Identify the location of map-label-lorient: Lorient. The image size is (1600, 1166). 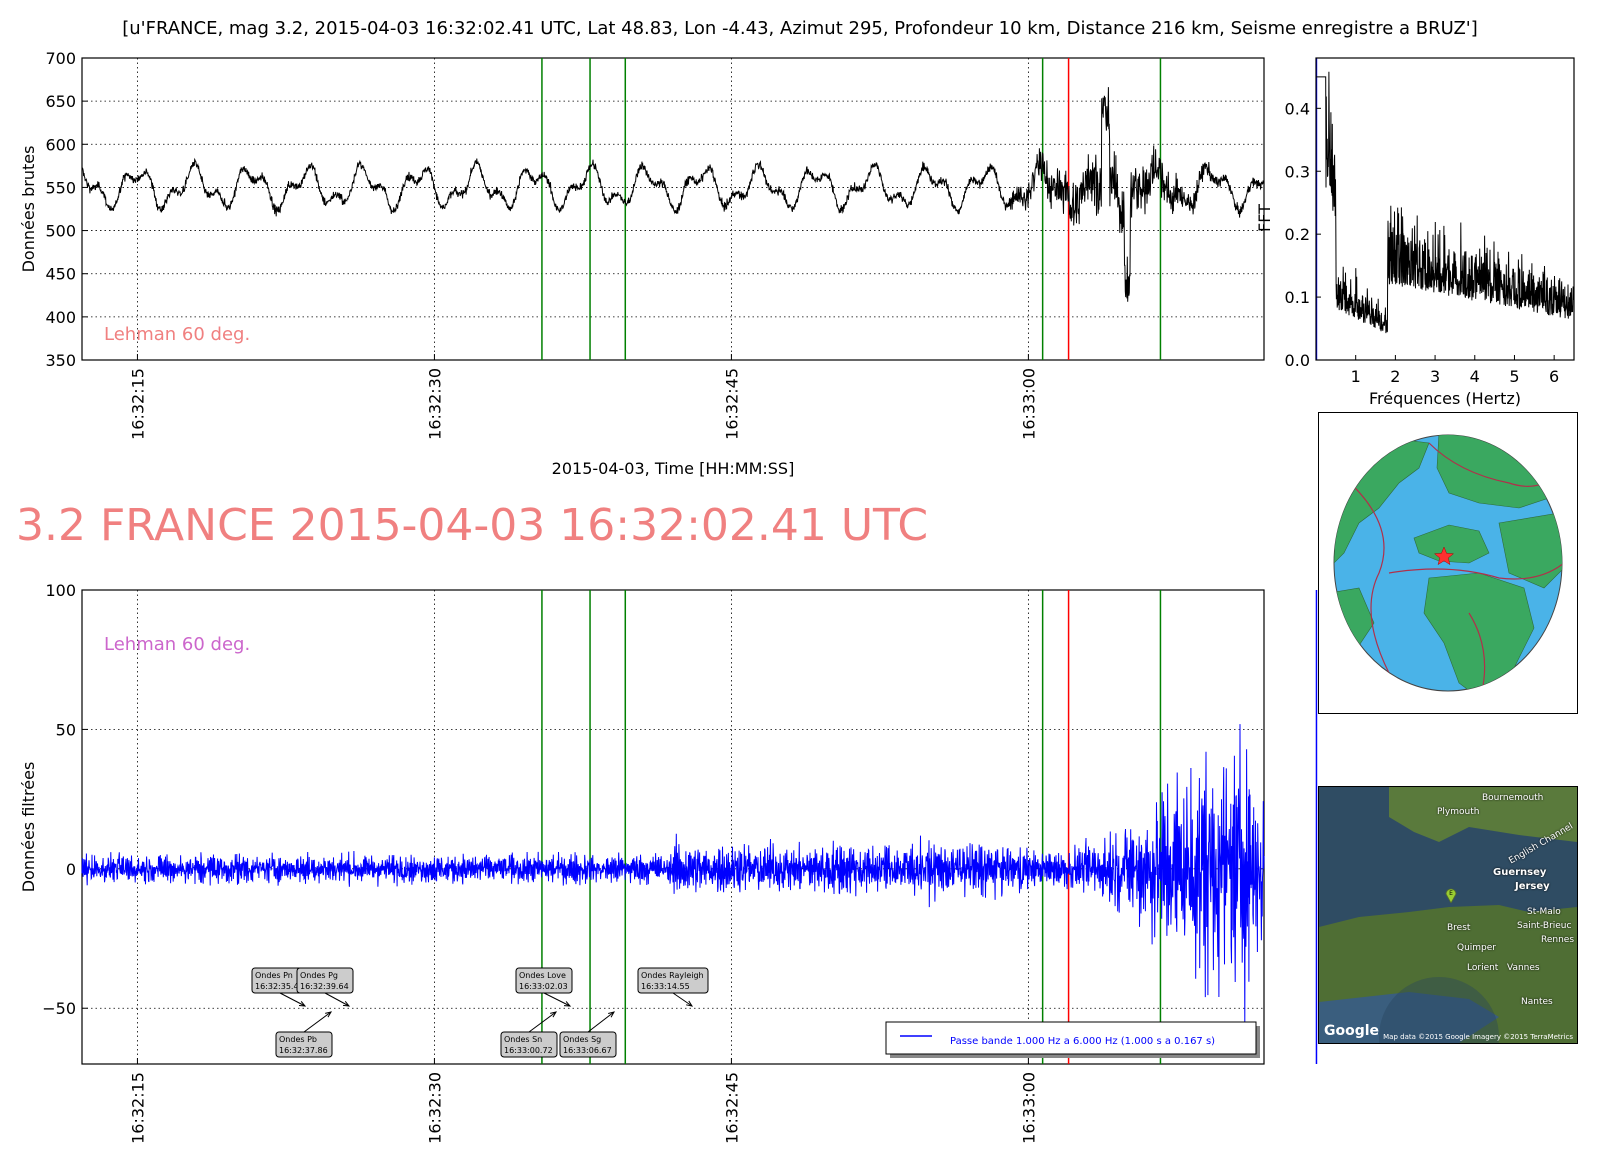
(1483, 968).